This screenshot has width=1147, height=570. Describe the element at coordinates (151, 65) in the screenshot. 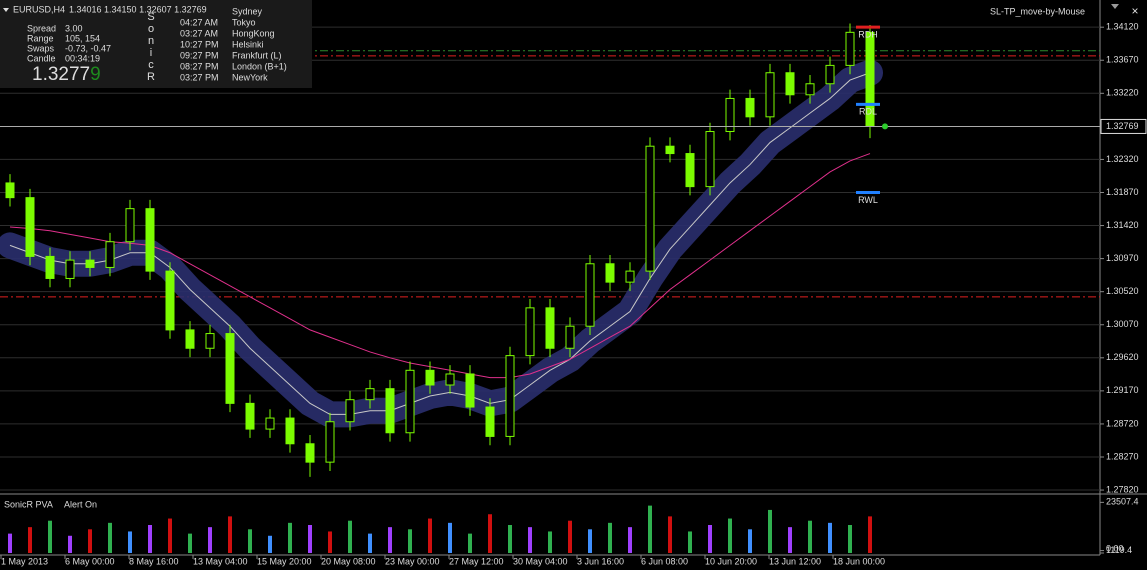

I see `sonic-letter: c` at that location.